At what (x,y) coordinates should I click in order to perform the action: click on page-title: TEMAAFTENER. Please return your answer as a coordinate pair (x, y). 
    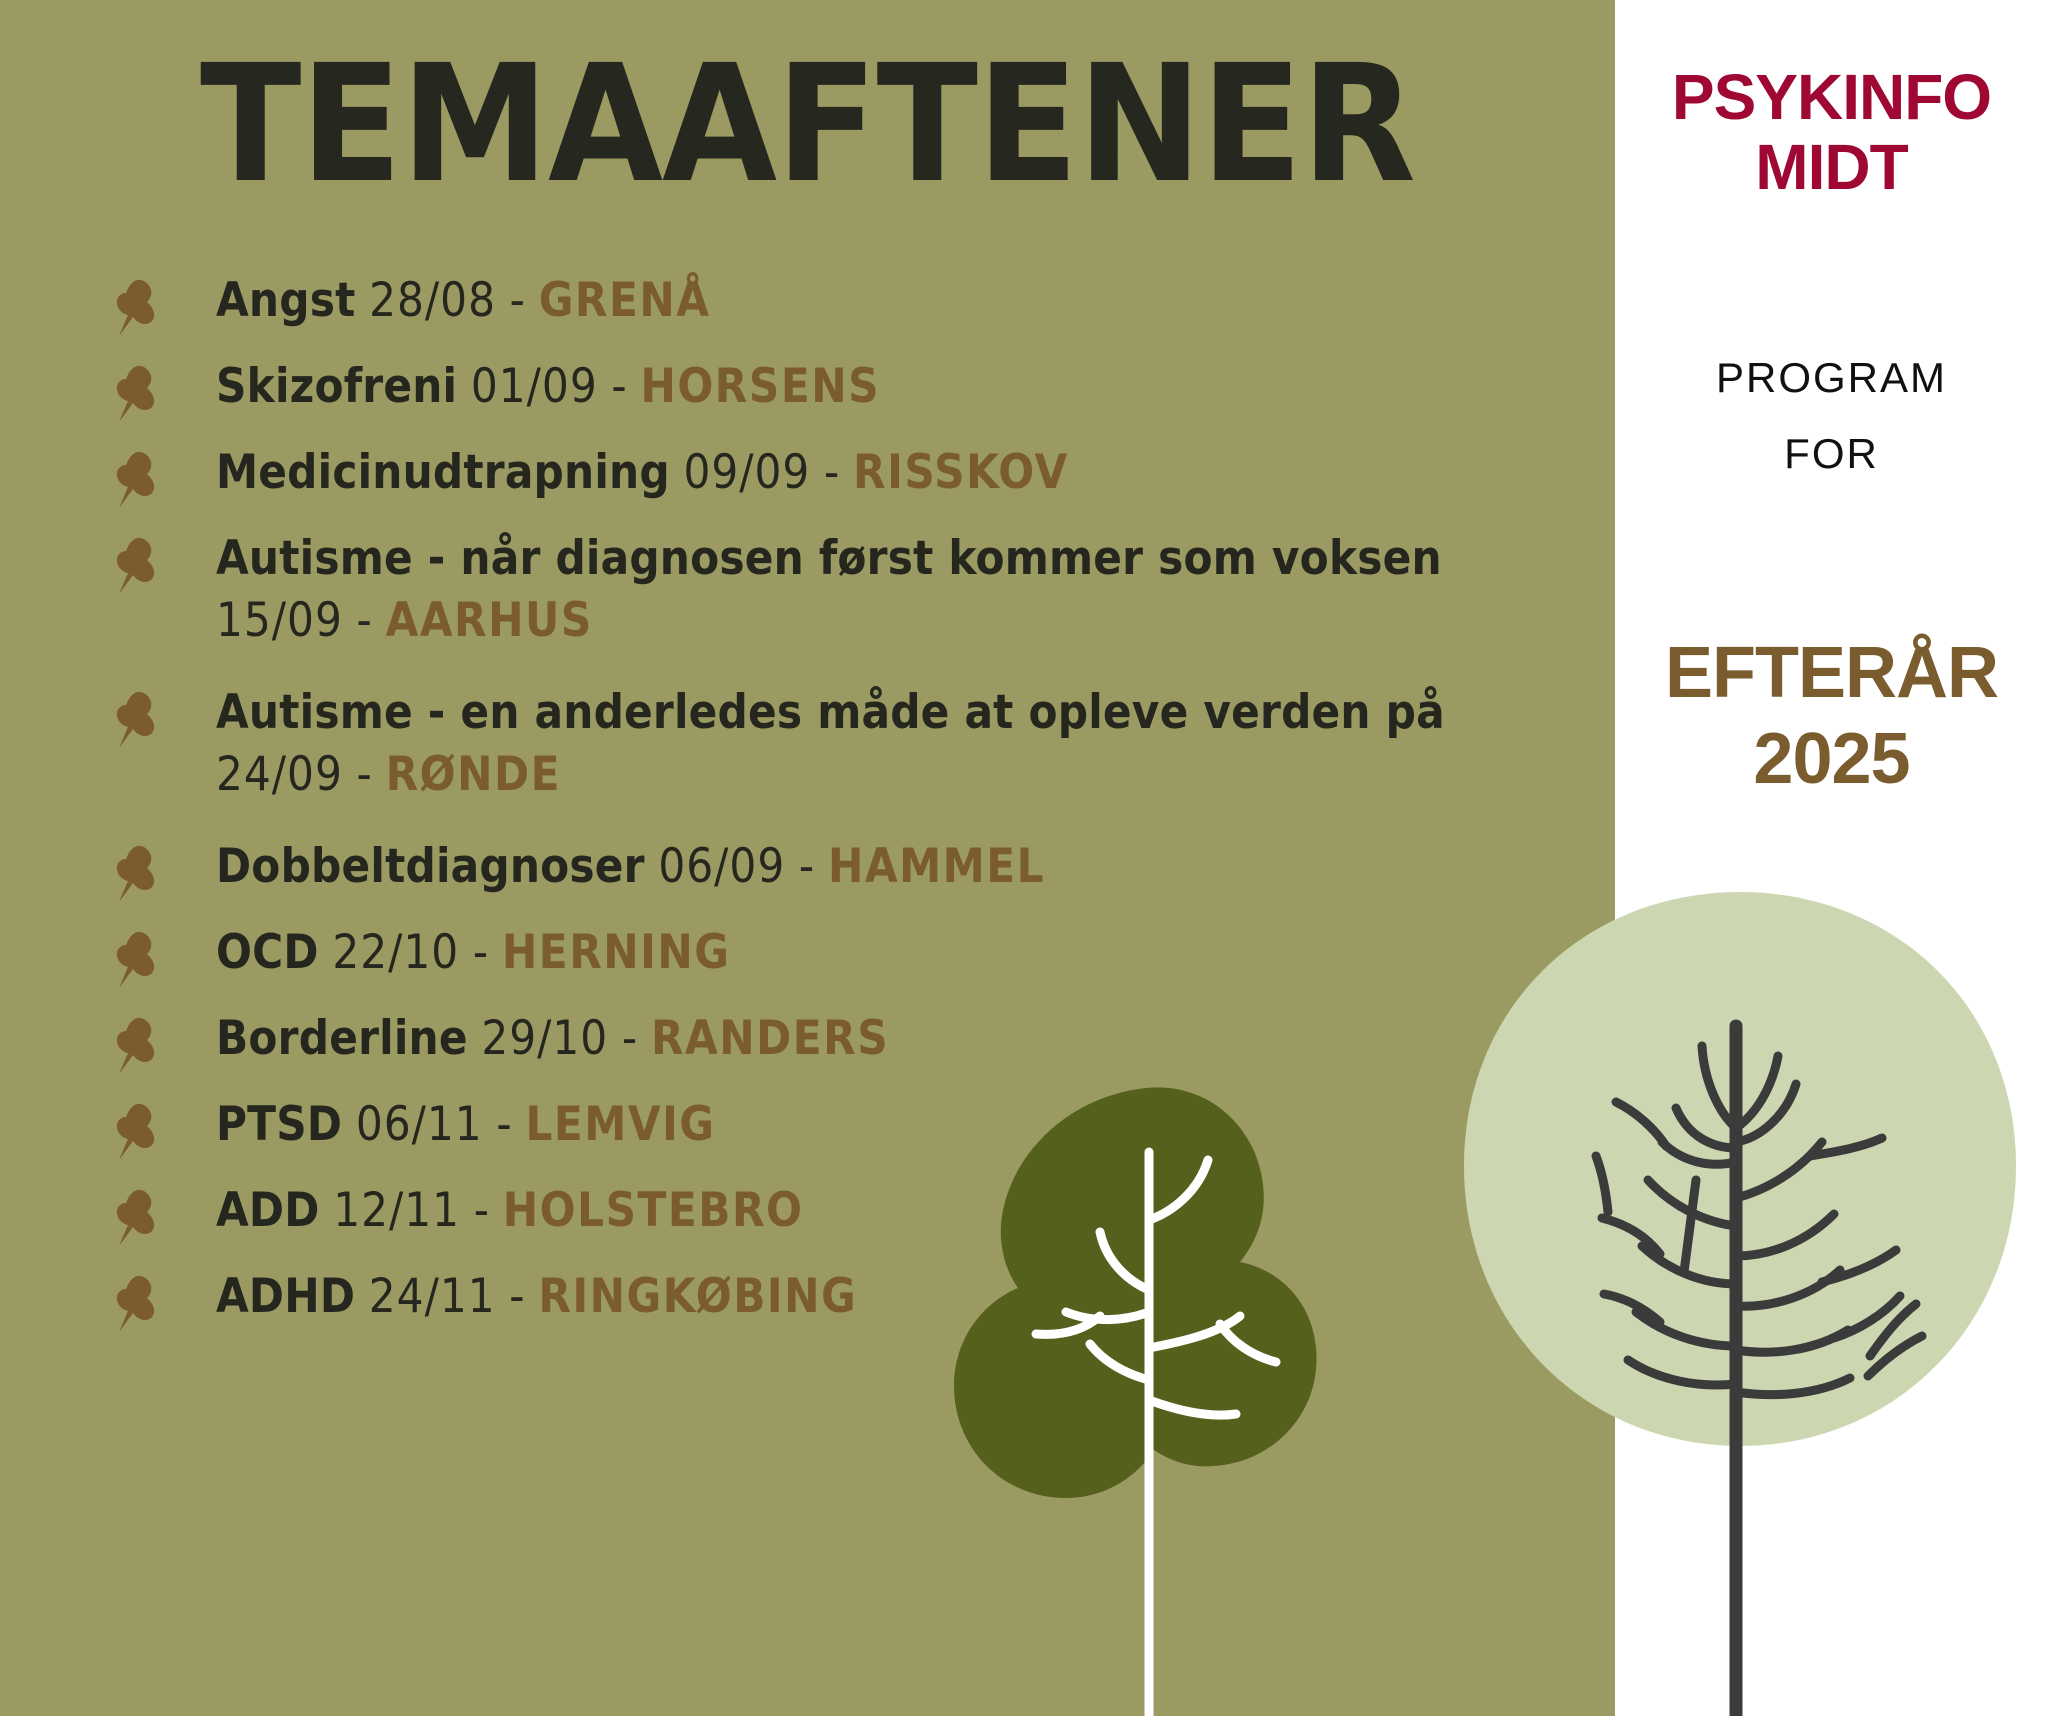
    Looking at the image, I should click on (808, 125).